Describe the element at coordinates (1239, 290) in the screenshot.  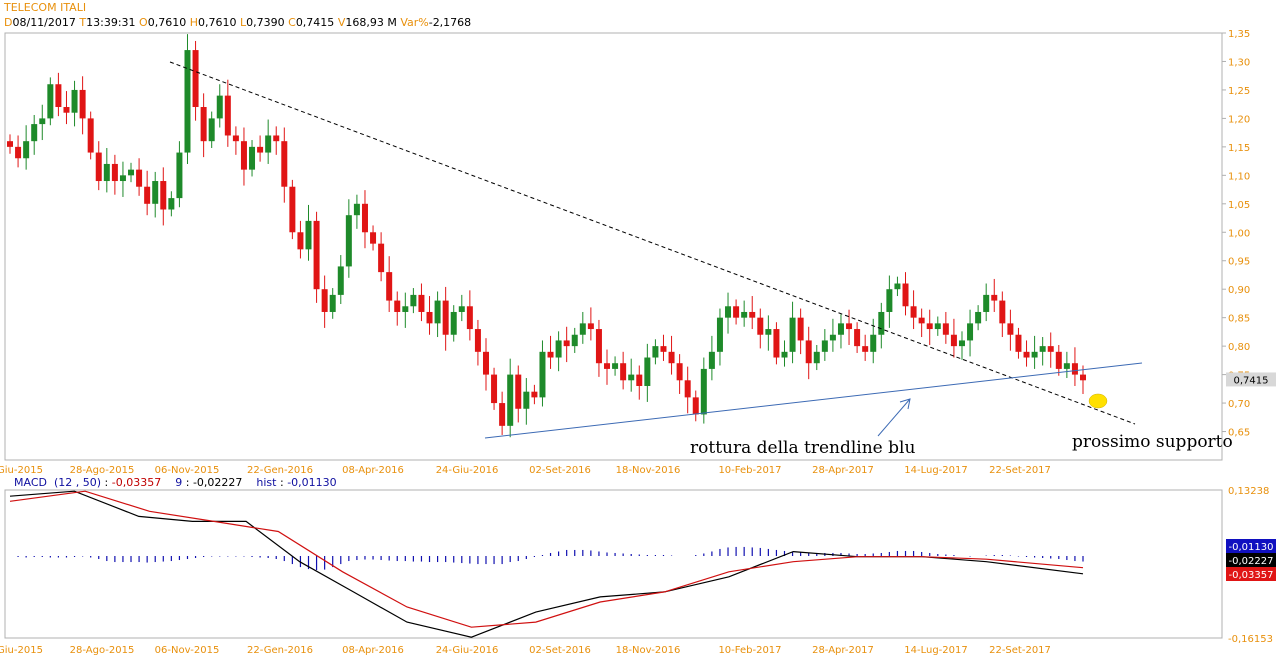
I see `price-y-tick-label: 0,90` at that location.